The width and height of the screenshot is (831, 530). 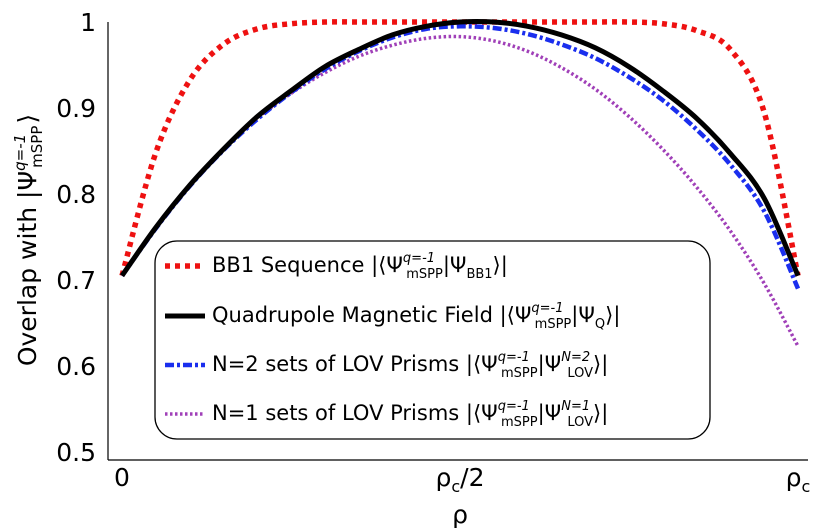 What do you see at coordinates (360, 266) in the screenshot?
I see `legend-label-bb1: BB1 Sequence |⟨Ψq=-1 mSPP|ΨBB1⟩|` at bounding box center [360, 266].